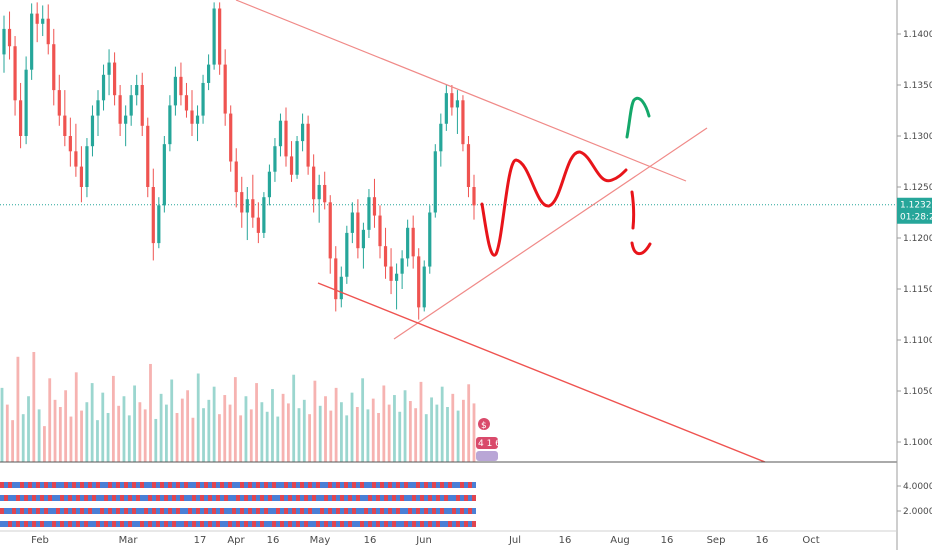 The width and height of the screenshot is (932, 550). I want to click on time-tick-label: 16, so click(762, 540).